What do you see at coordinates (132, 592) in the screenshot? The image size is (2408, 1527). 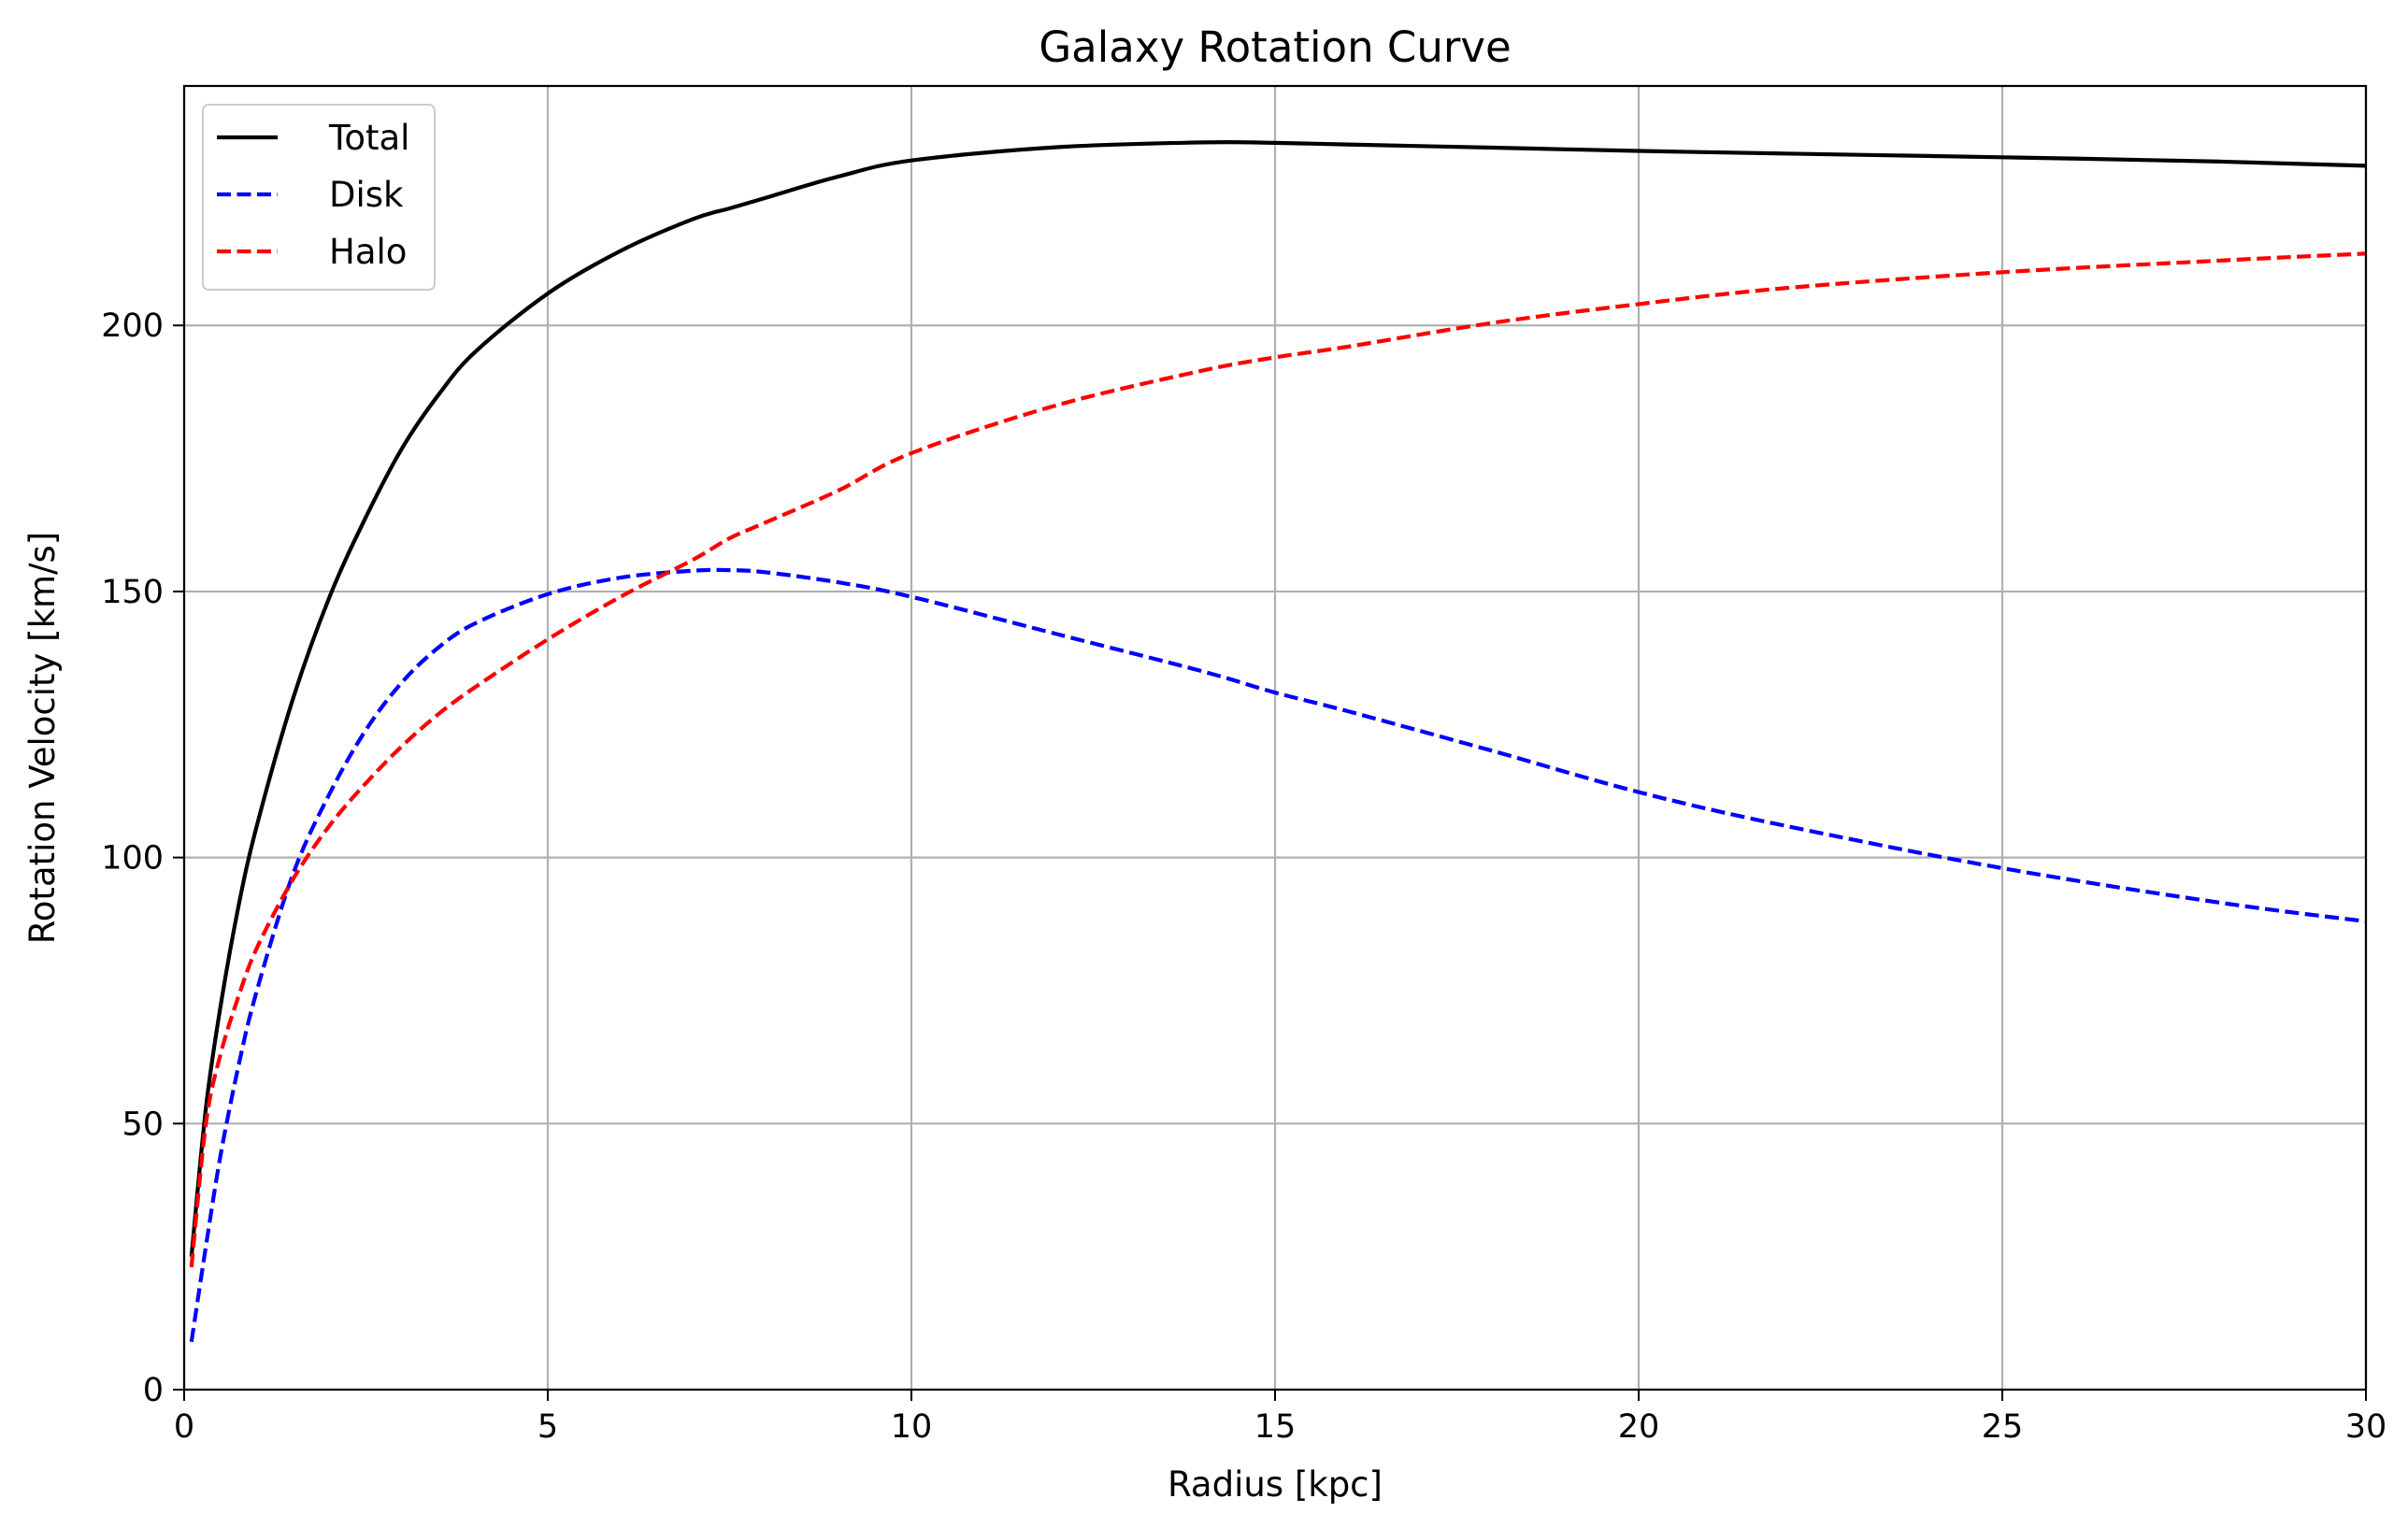 I see `y-tick-label-150: 150` at bounding box center [132, 592].